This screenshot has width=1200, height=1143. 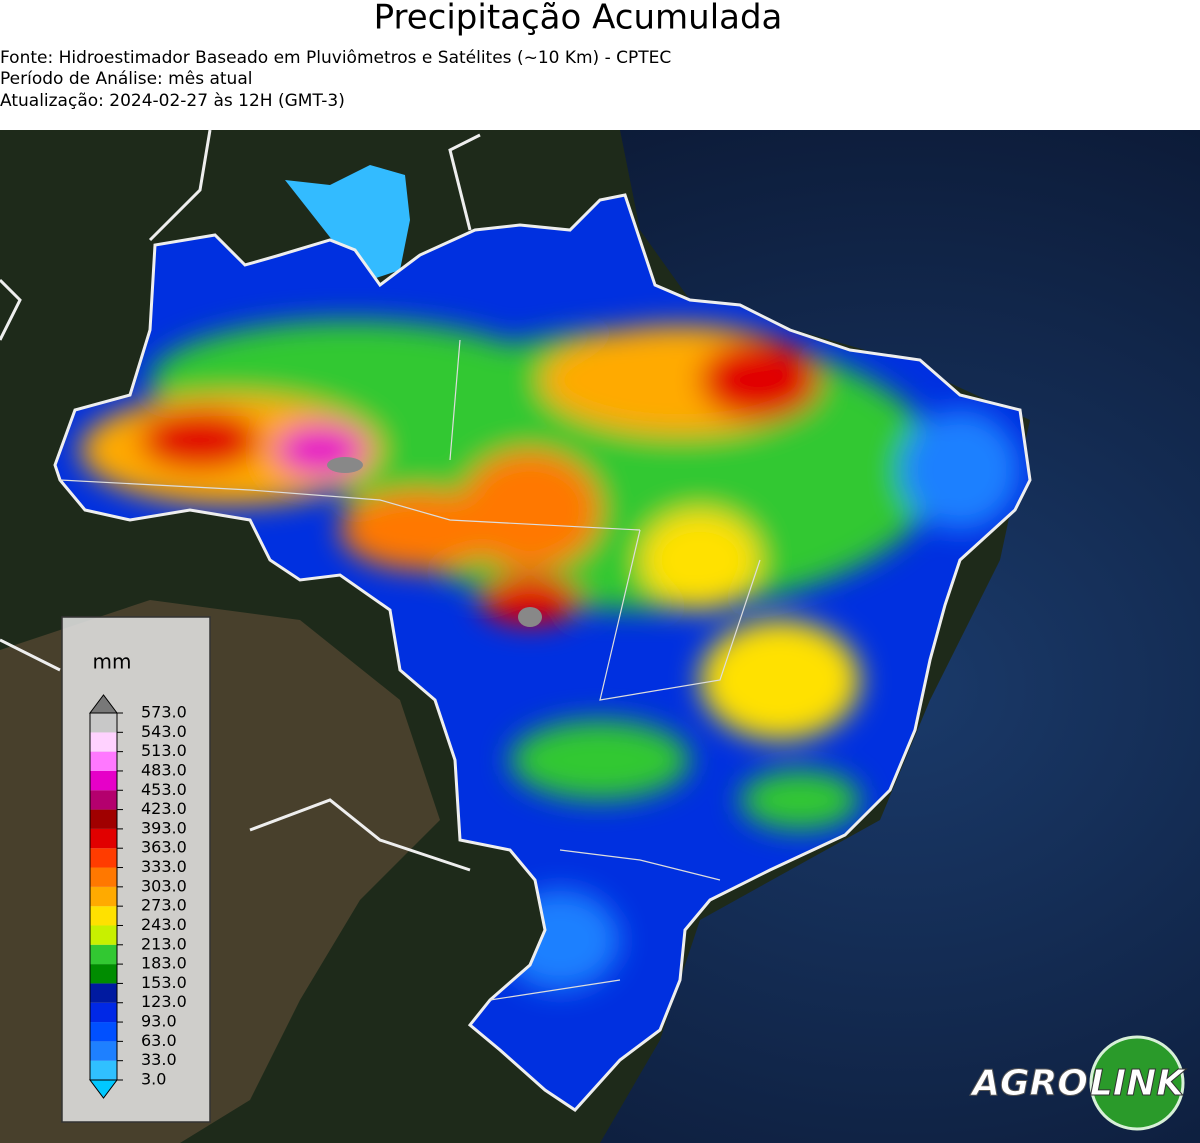 I want to click on colorbar-box, so click(x=136, y=869).